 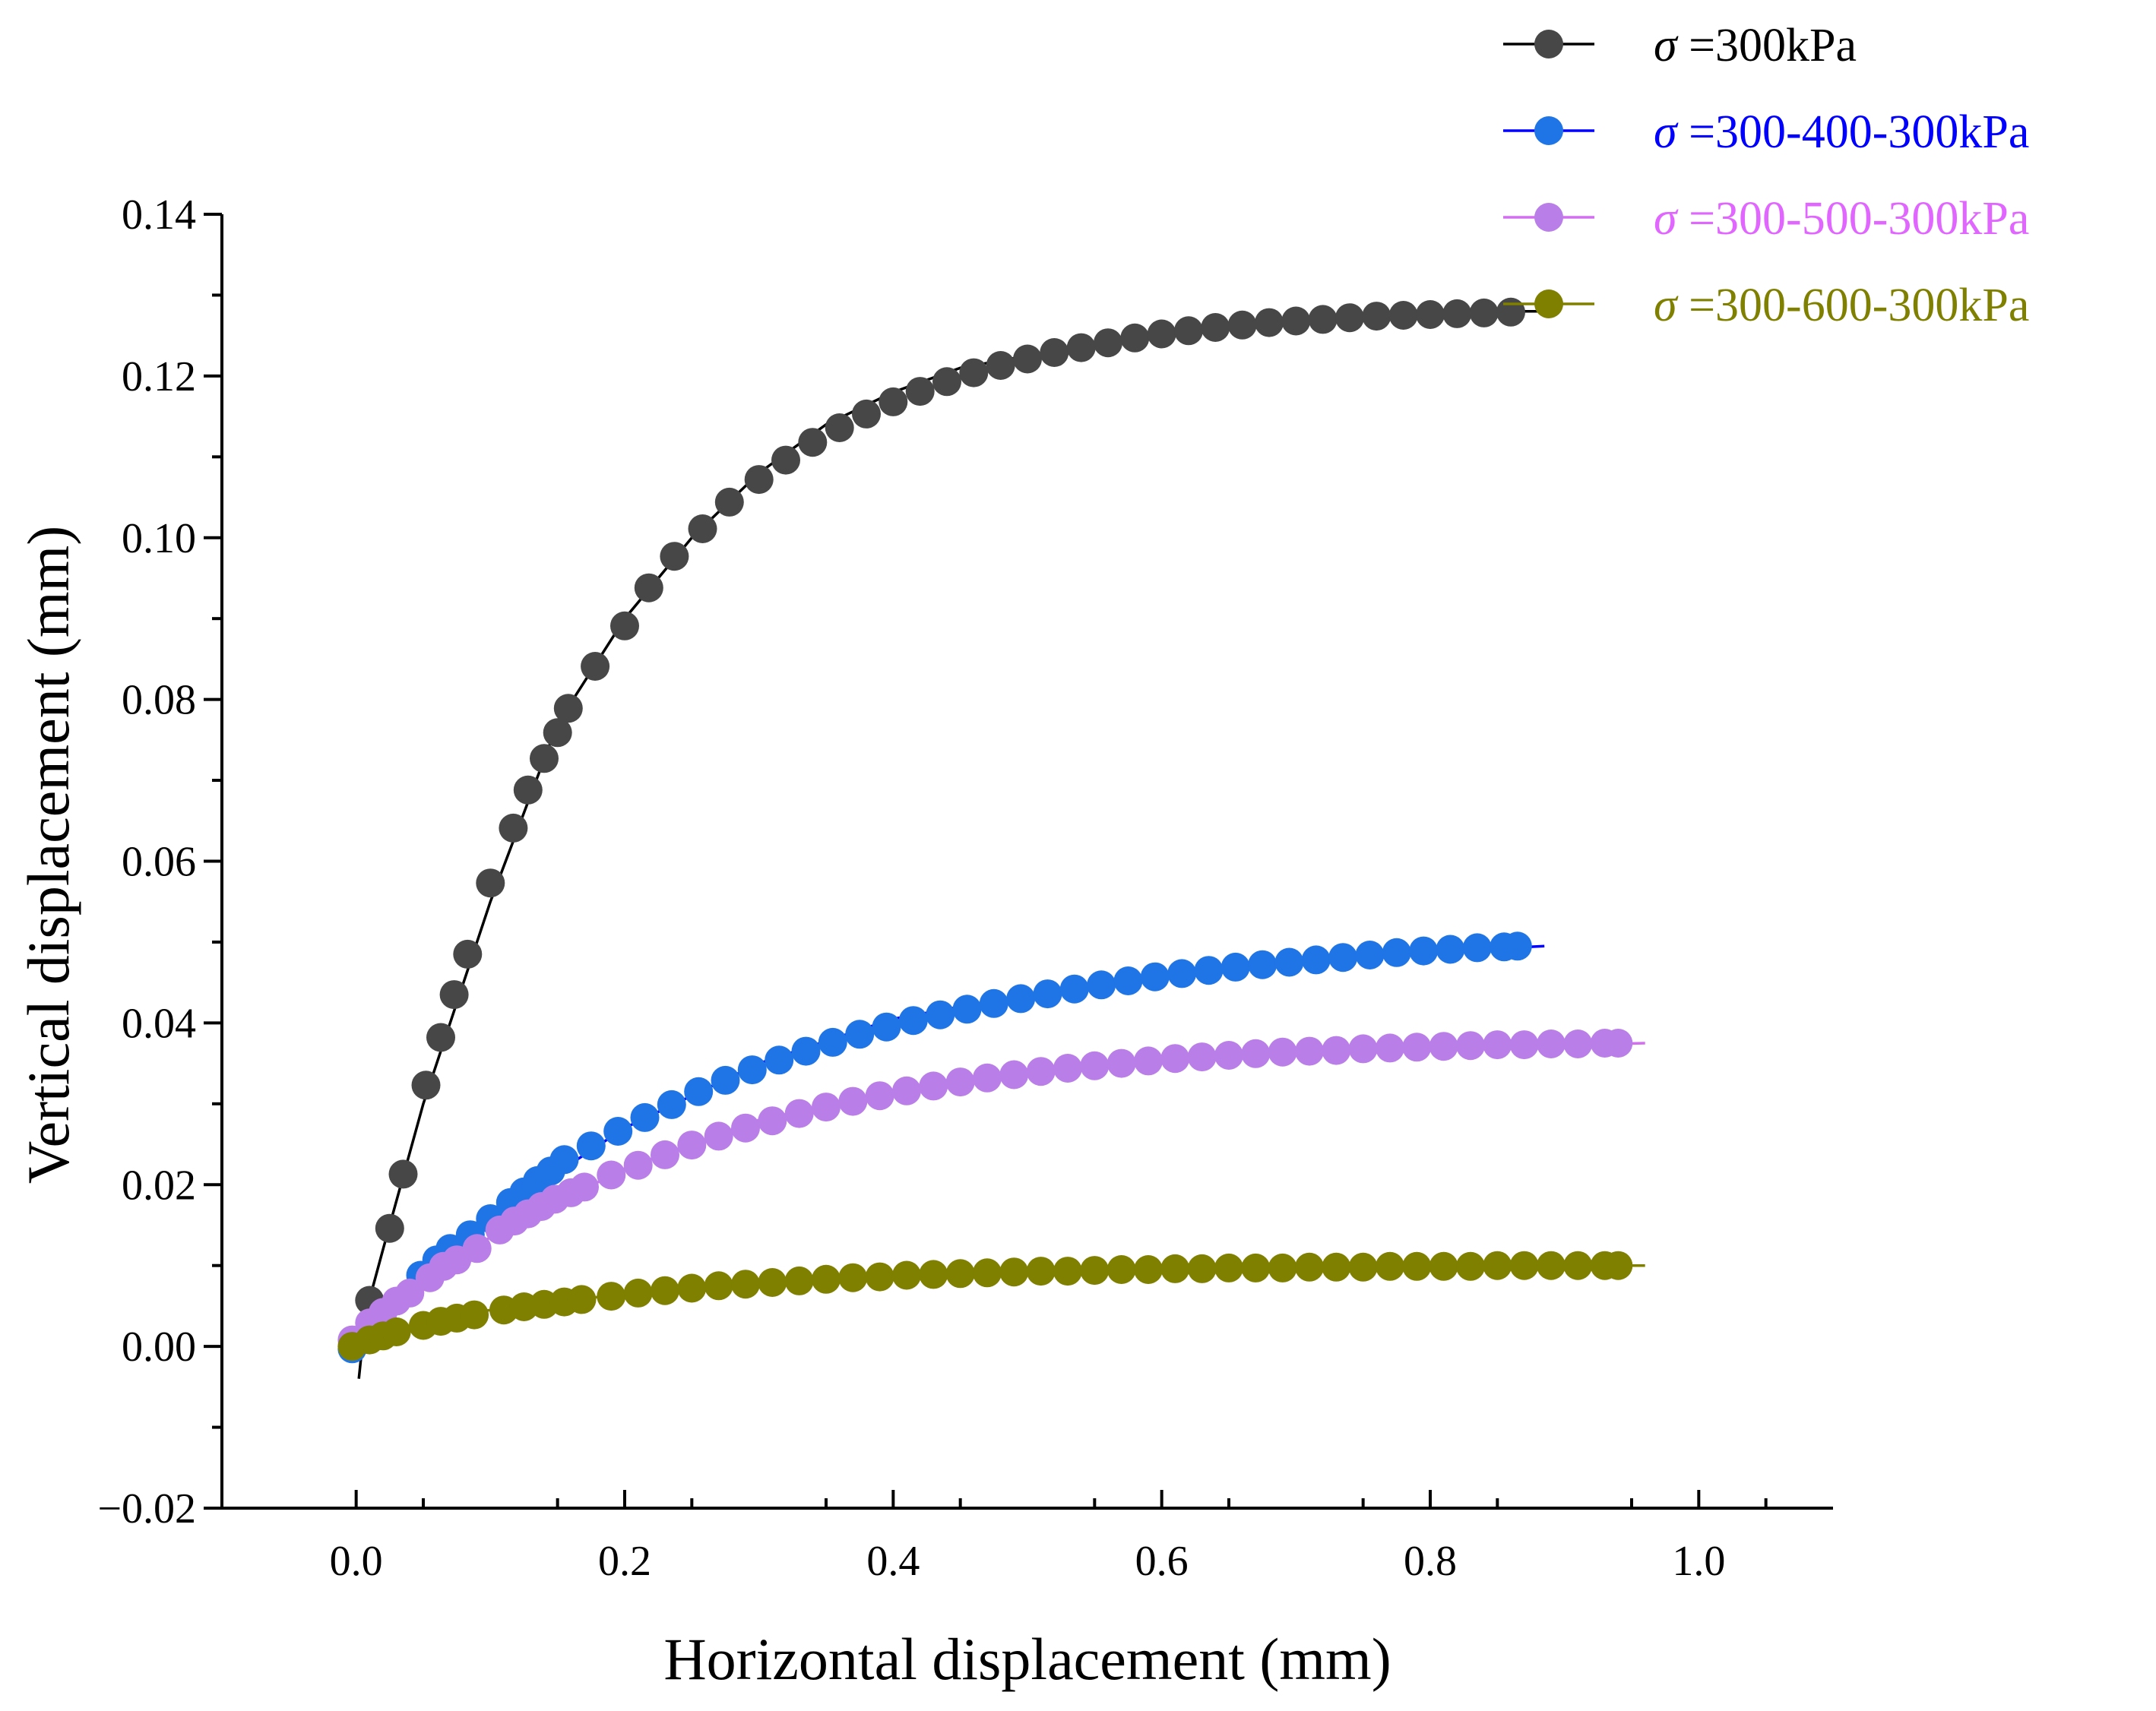 I want to click on legend-label-text: =300-400-300kPa, so click(x=1853, y=132).